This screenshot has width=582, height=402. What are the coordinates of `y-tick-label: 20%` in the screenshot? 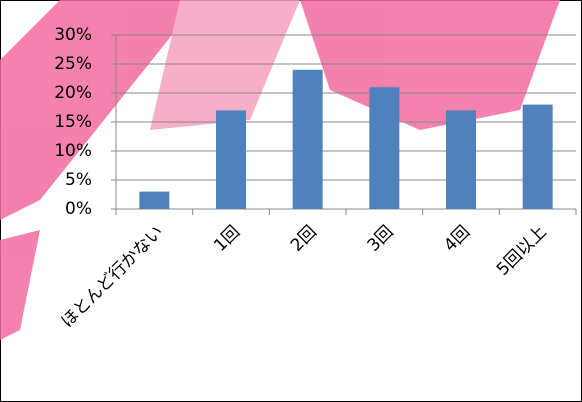 It's located at (73, 93).